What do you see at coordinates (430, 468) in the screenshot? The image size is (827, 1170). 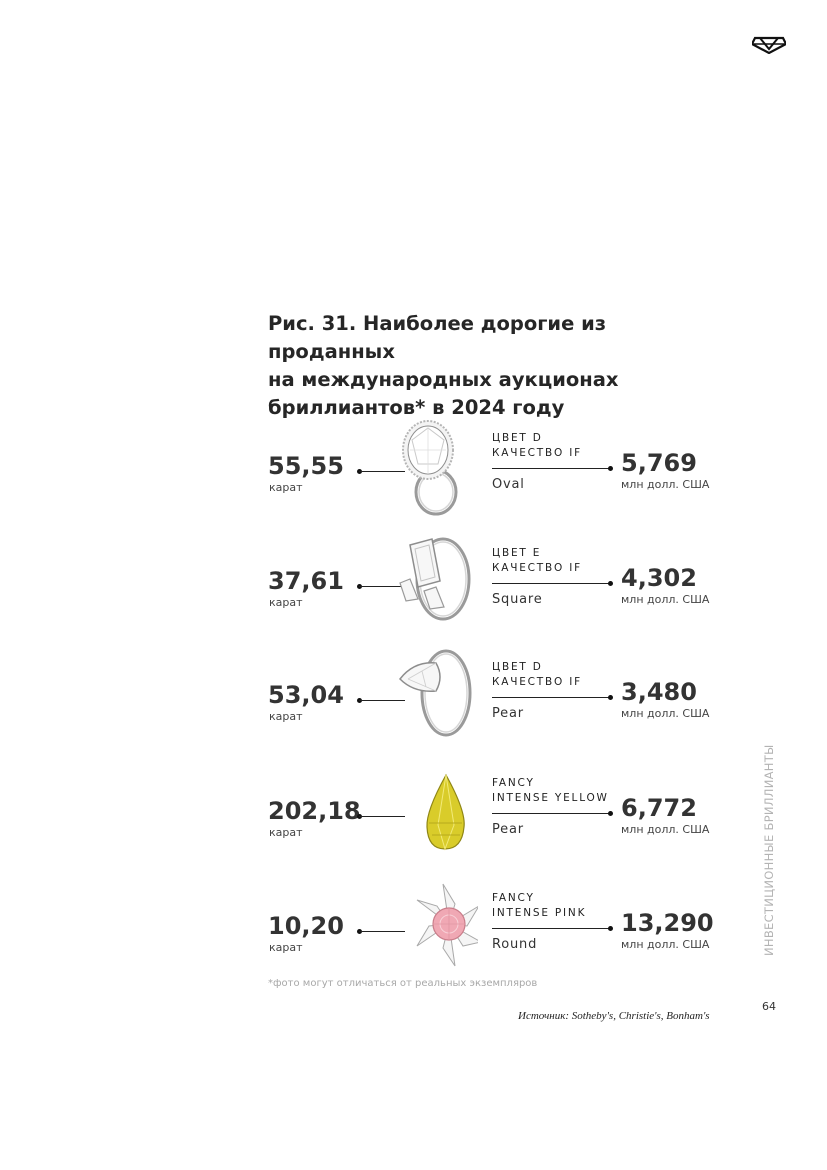 I see `oval-diamond-ring-icon` at bounding box center [430, 468].